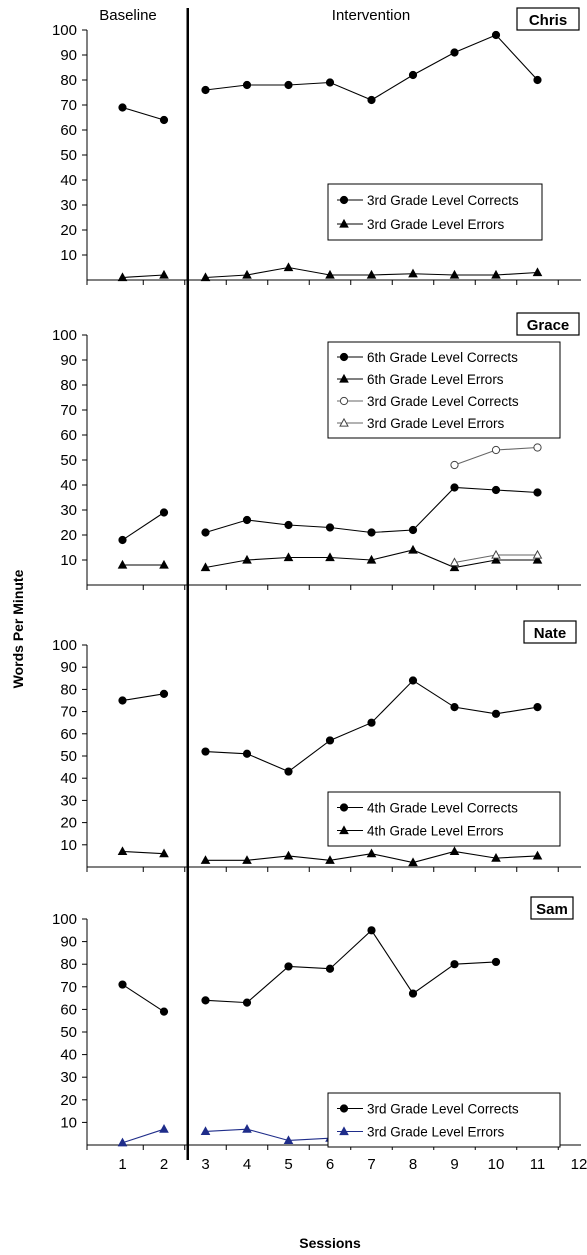  Describe the element at coordinates (68, 180) in the screenshot. I see `y-tick-label: 40` at that location.